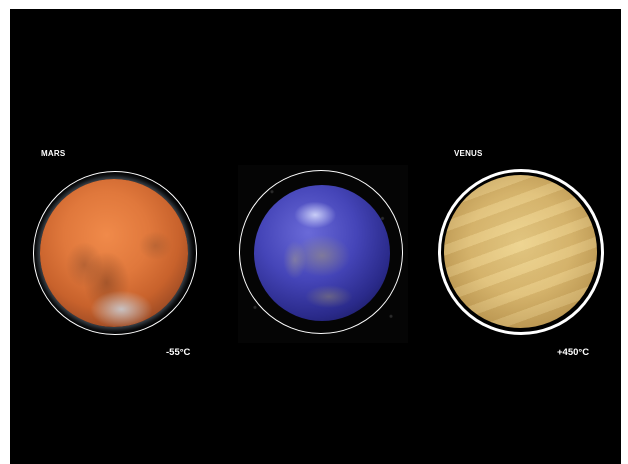 Image resolution: width=628 pixels, height=464 pixels. I want to click on mars-temperature: -55°C, so click(178, 352).